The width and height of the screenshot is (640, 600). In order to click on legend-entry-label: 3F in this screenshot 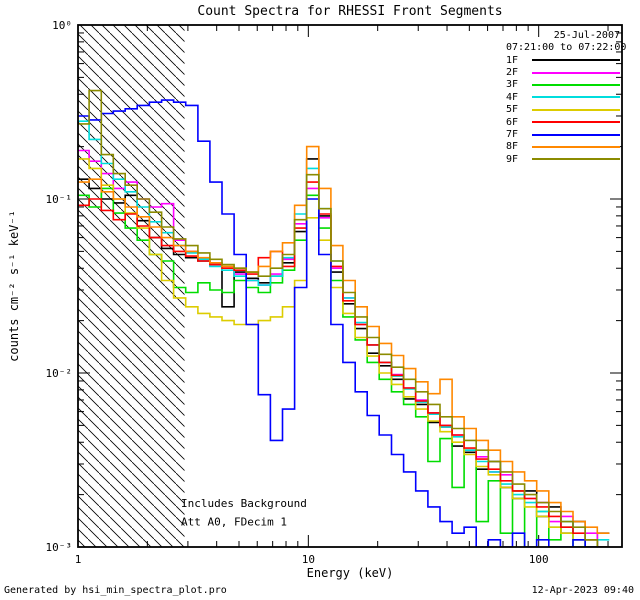, I will do `click(512, 85)`.